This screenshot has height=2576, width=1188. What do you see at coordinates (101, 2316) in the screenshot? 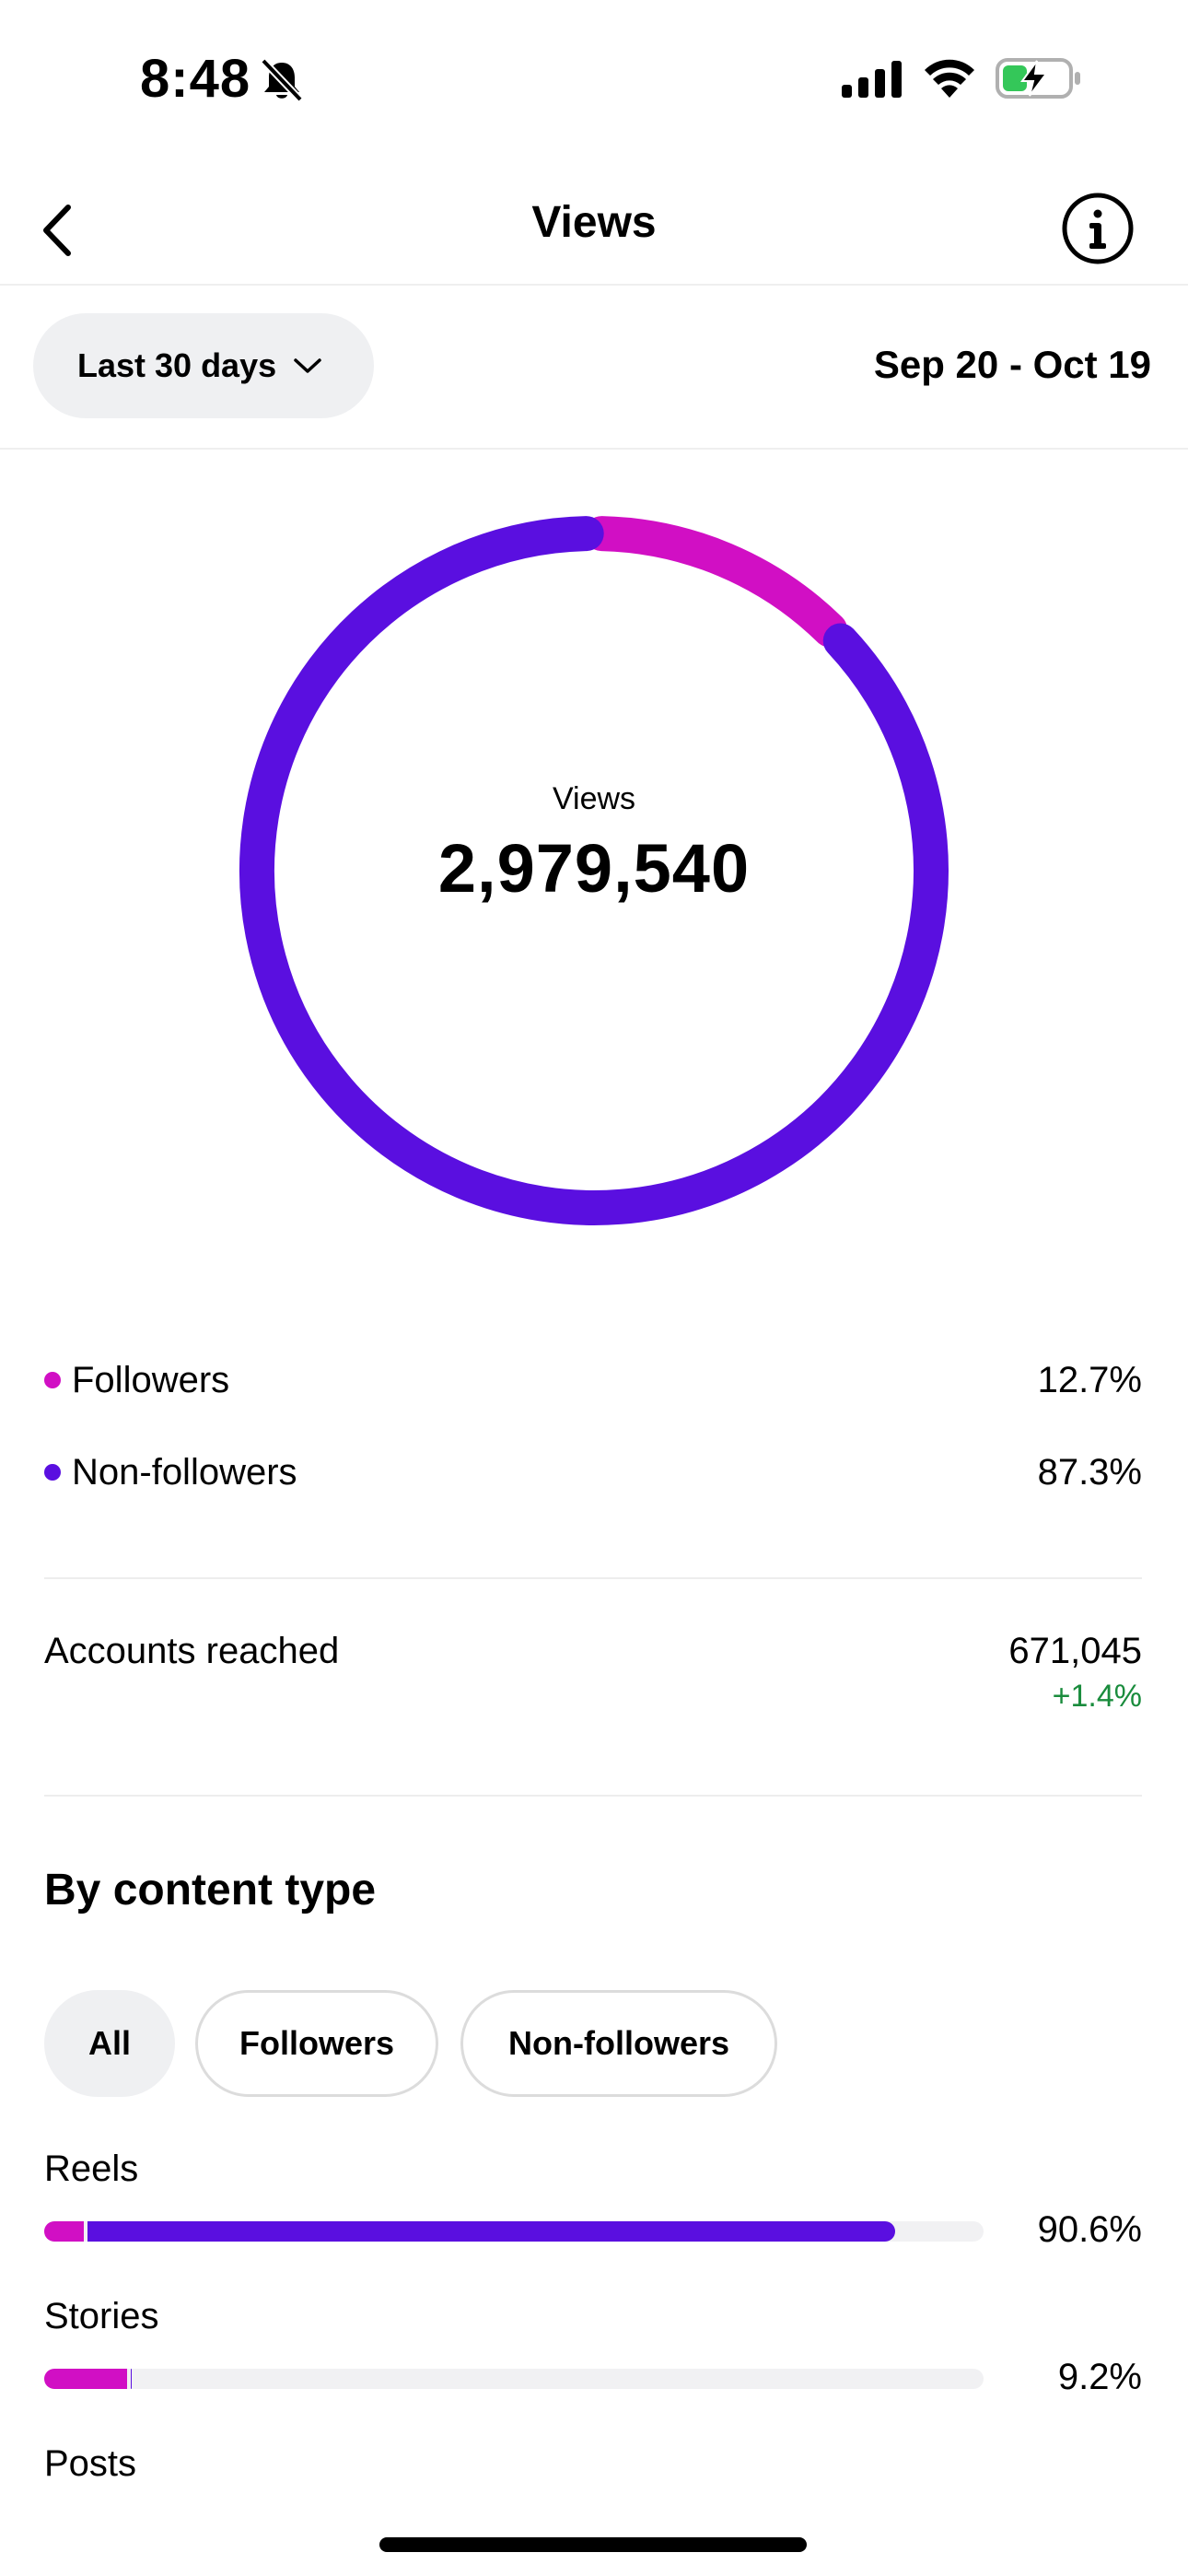
I see `content-type-label: Stories` at bounding box center [101, 2316].